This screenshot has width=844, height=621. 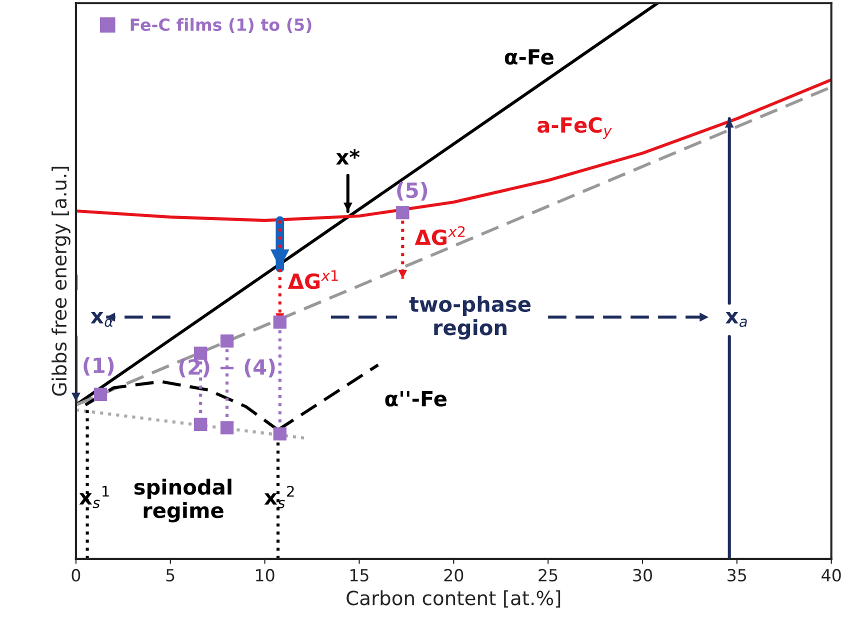 What do you see at coordinates (529, 57) in the screenshot?
I see `annotation: α-Fe` at bounding box center [529, 57].